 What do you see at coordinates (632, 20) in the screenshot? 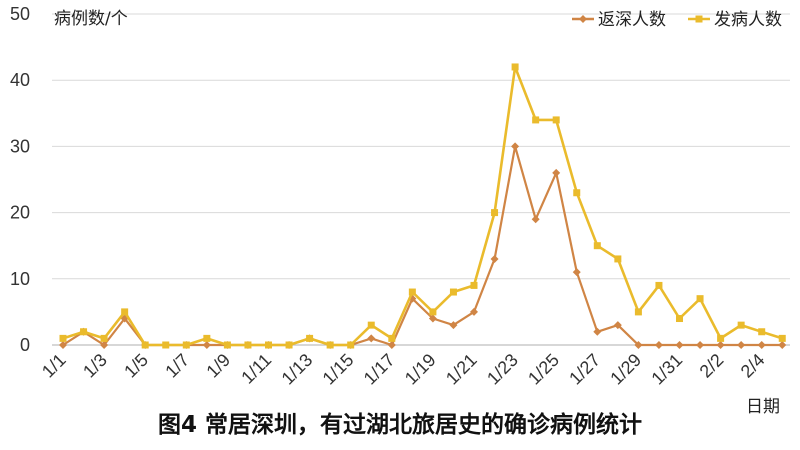
I see `legend-label: 返深人数` at bounding box center [632, 20].